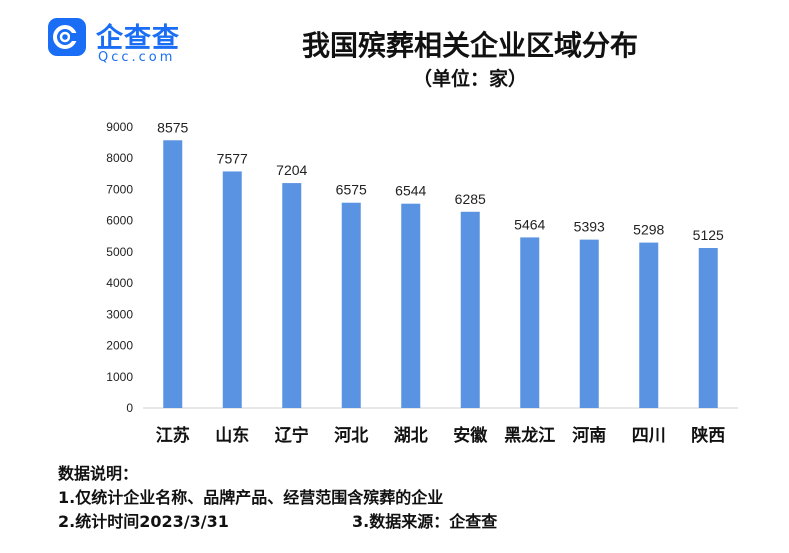 The height and width of the screenshot is (553, 789). What do you see at coordinates (351, 190) in the screenshot?
I see `bar-value-label: 6575` at bounding box center [351, 190].